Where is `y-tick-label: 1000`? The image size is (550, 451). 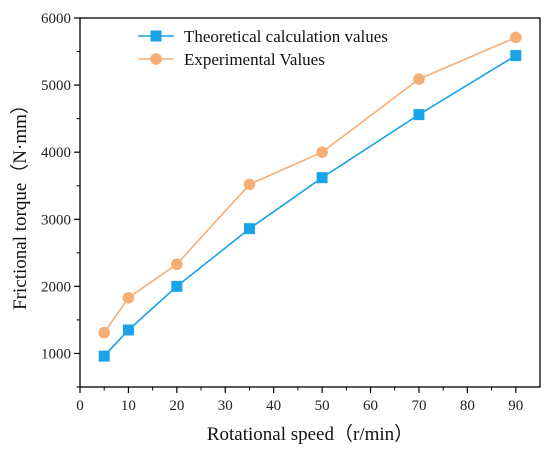 y-tick-label: 1000 is located at coordinates (56, 354).